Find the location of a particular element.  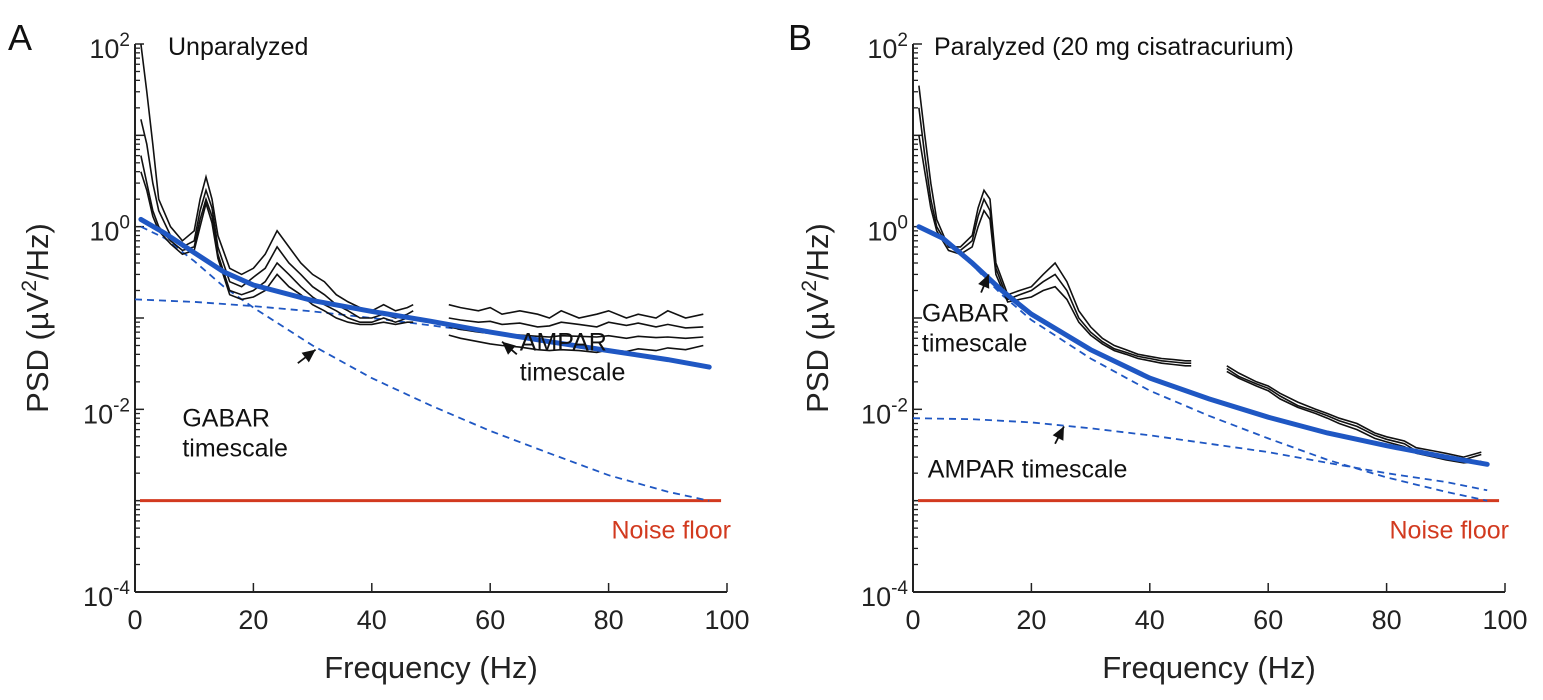

panel-title: Paralyzed (20 mg cisatracurium) is located at coordinates (1114, 47).